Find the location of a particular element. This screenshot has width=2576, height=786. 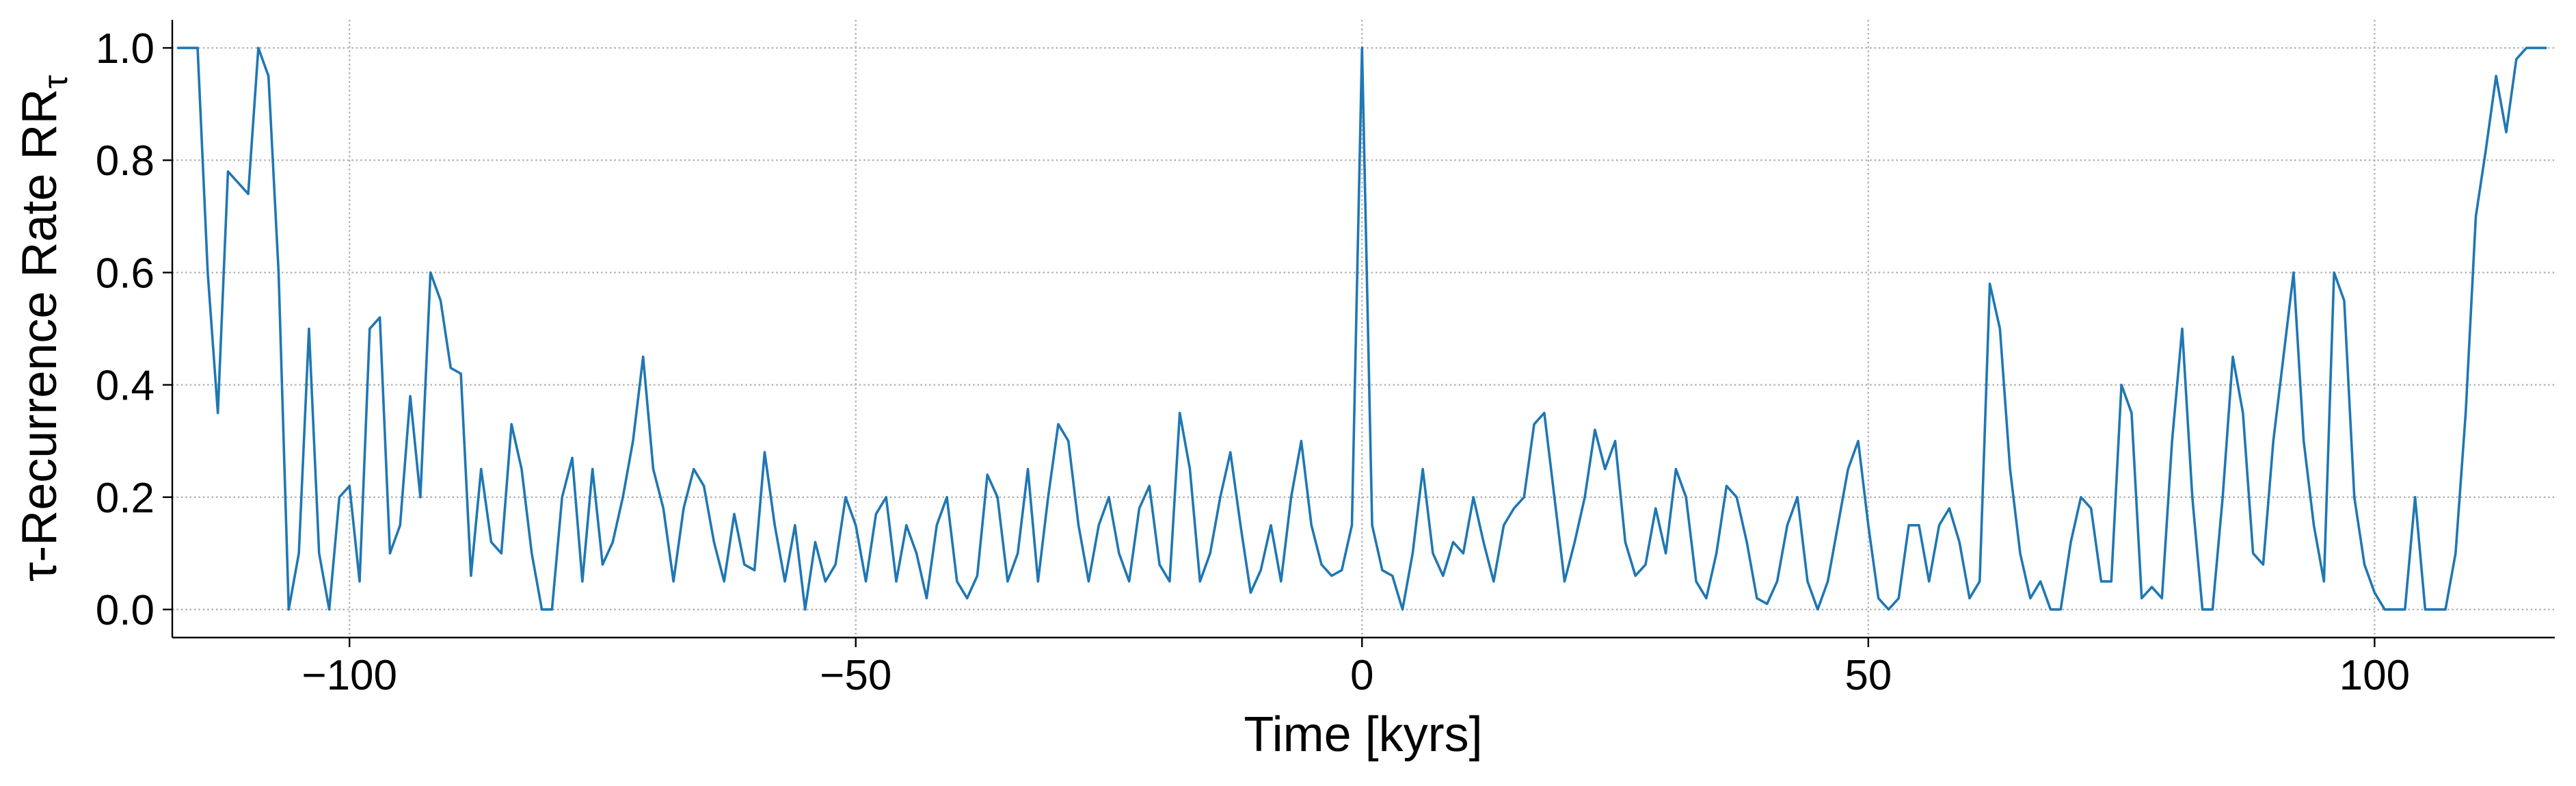

x-tick-label: −50 is located at coordinates (855, 675).